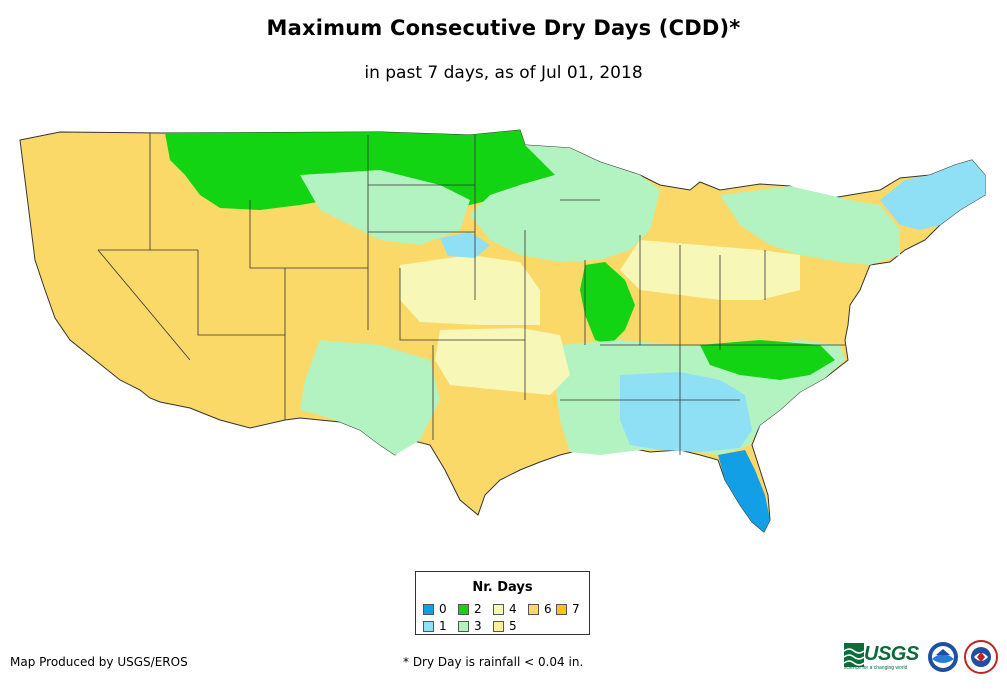 The image size is (1007, 691). I want to click on legend-title: Nr. Days, so click(502, 587).